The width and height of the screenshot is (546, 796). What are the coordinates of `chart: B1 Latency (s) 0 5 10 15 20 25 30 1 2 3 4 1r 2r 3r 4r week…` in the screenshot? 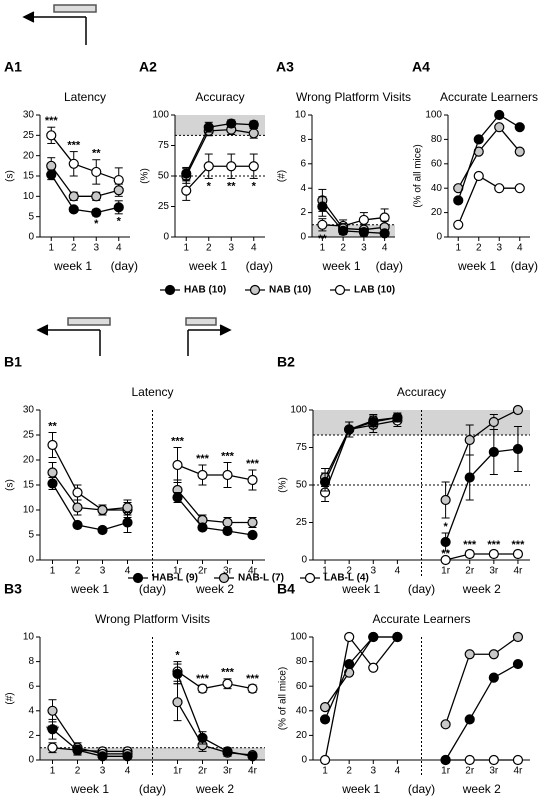 It's located at (134, 475).